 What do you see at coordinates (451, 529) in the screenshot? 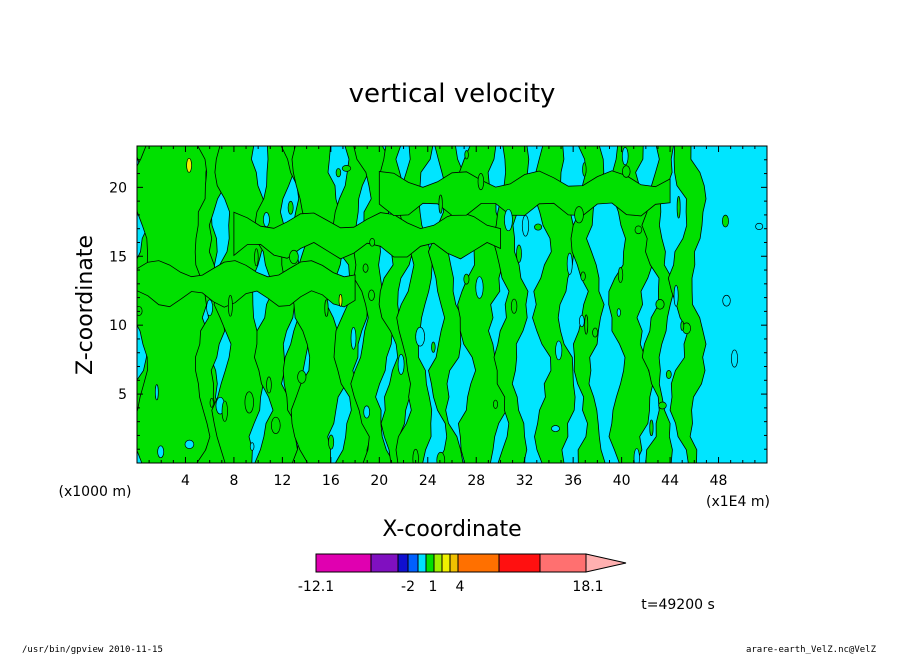
I see `x-axis-label: X-coordinate` at bounding box center [451, 529].